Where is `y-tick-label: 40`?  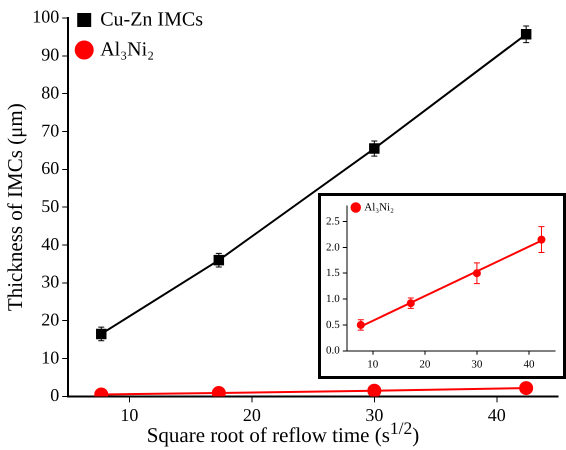
y-tick-label: 40 is located at coordinates (50, 244).